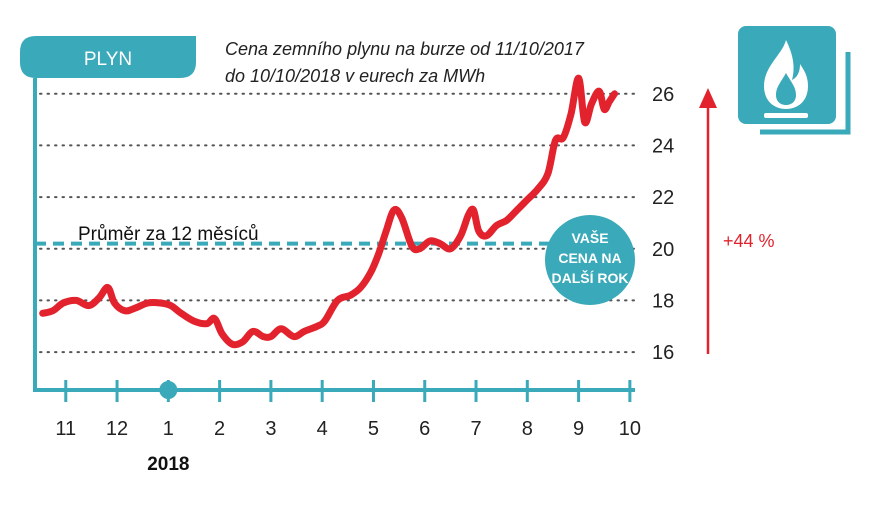  Describe the element at coordinates (663, 95) in the screenshot. I see `y-tick-label: 26` at that location.